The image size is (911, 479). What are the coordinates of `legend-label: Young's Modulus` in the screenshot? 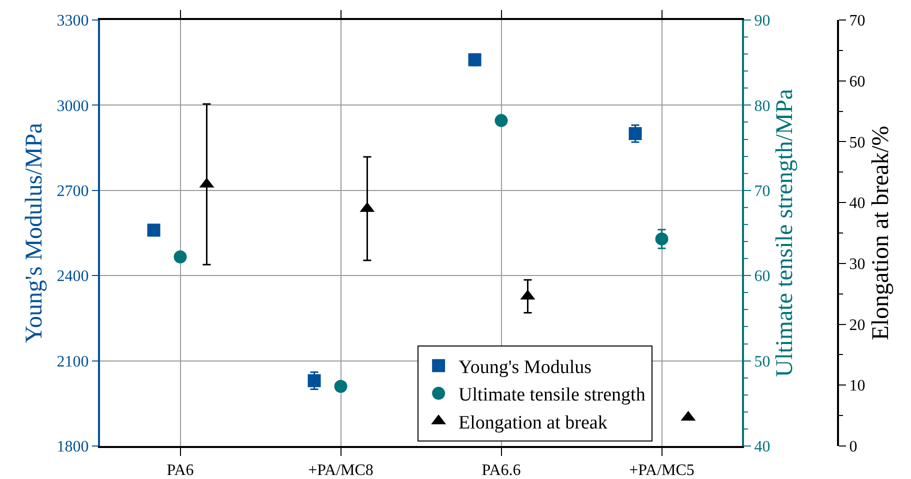 It's located at (525, 367).